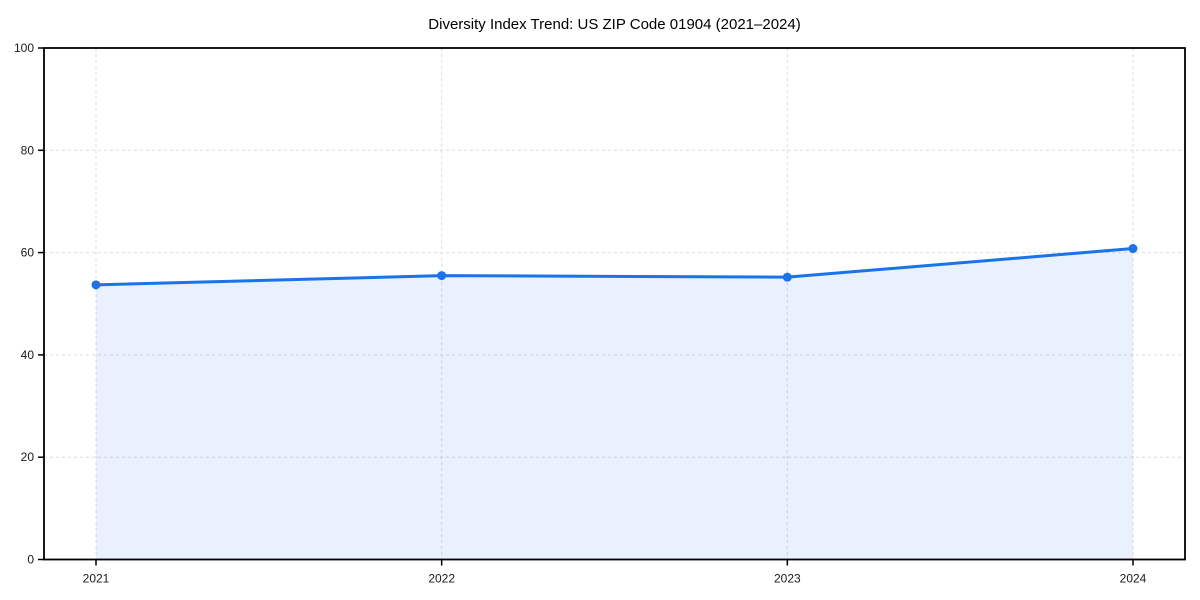  What do you see at coordinates (28, 457) in the screenshot?
I see `y-axis-tick-label: 20` at bounding box center [28, 457].